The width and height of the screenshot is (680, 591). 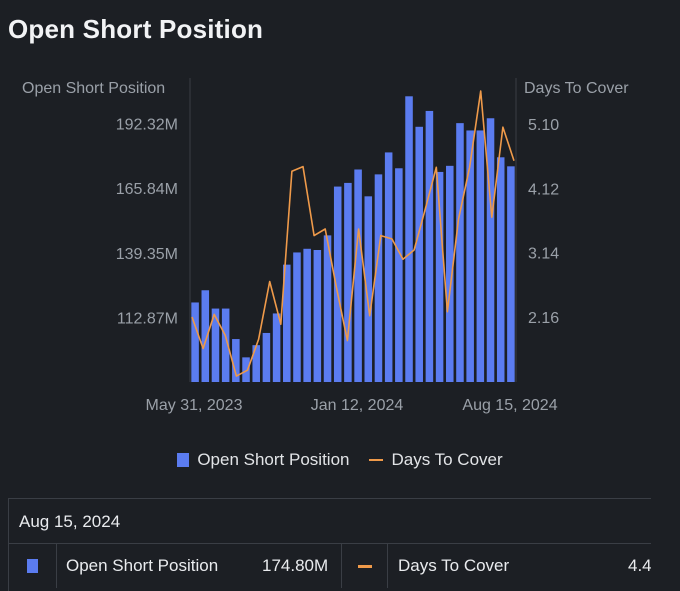 I want to click on tooltip-dtc-swatch, so click(x=356, y=566).